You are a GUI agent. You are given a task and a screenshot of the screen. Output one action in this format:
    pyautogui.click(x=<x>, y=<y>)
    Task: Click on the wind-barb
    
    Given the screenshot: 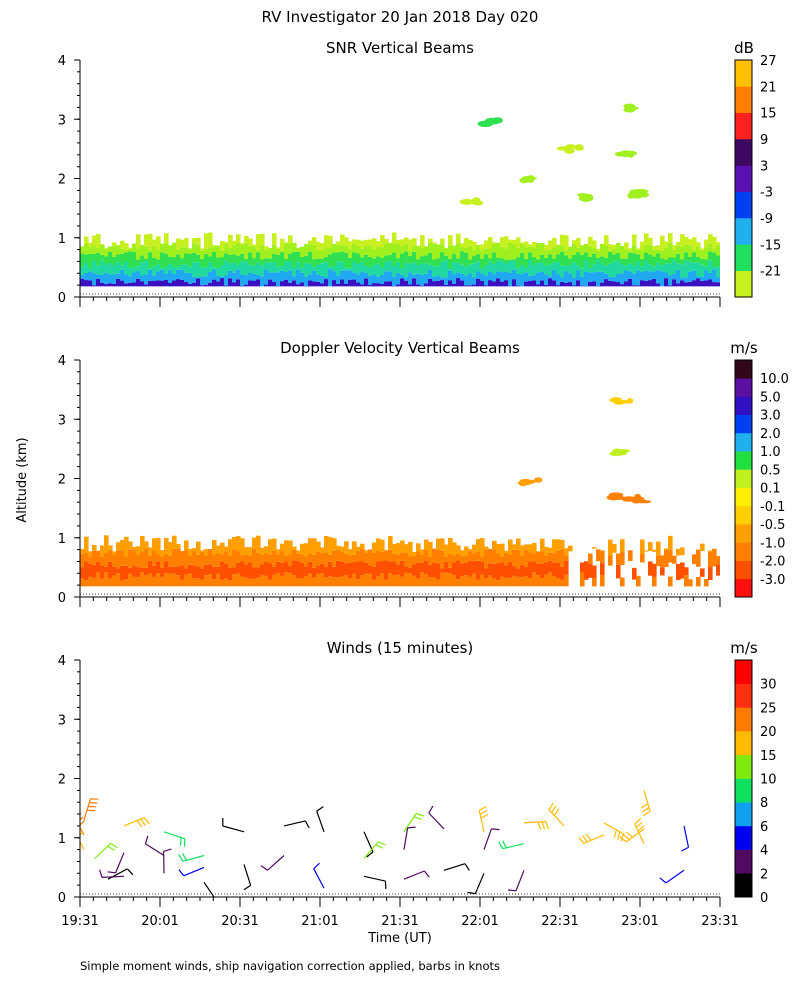 What is the action you would take?
    pyautogui.click(x=409, y=838)
    